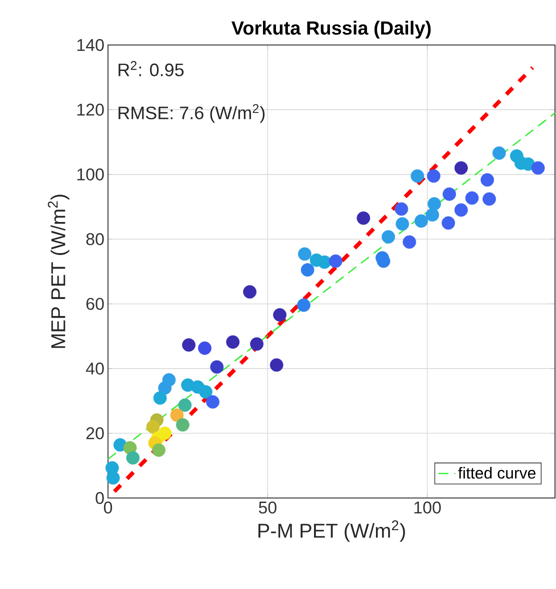  I want to click on annotation: R$^{2}$: 0.95, so click(151, 68).